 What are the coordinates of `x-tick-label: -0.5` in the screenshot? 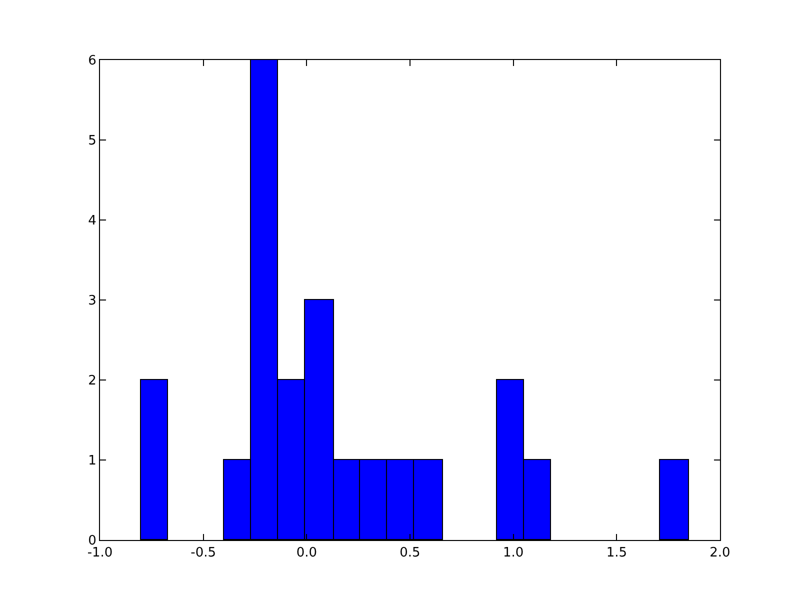 It's located at (203, 553).